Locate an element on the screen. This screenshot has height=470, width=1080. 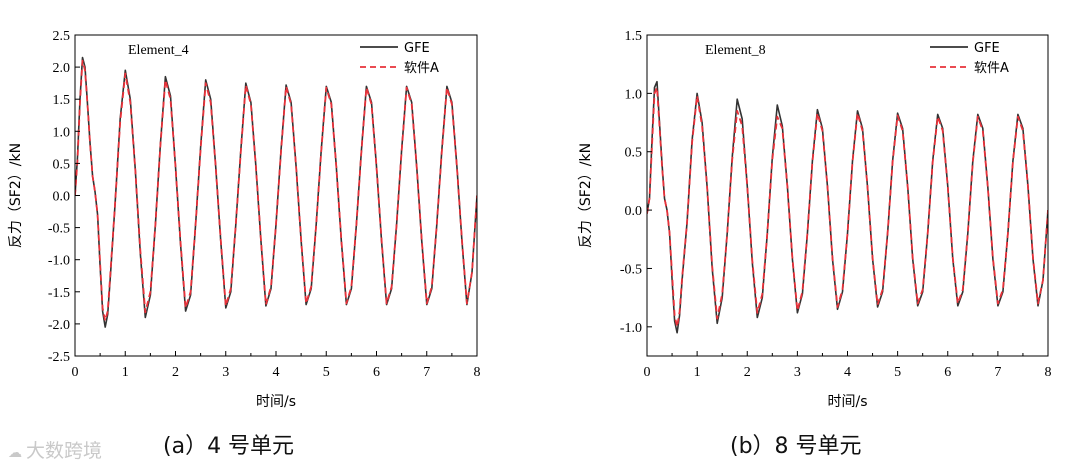
watermark-logo: ☁ 大数跨境 is located at coordinates (55, 449).